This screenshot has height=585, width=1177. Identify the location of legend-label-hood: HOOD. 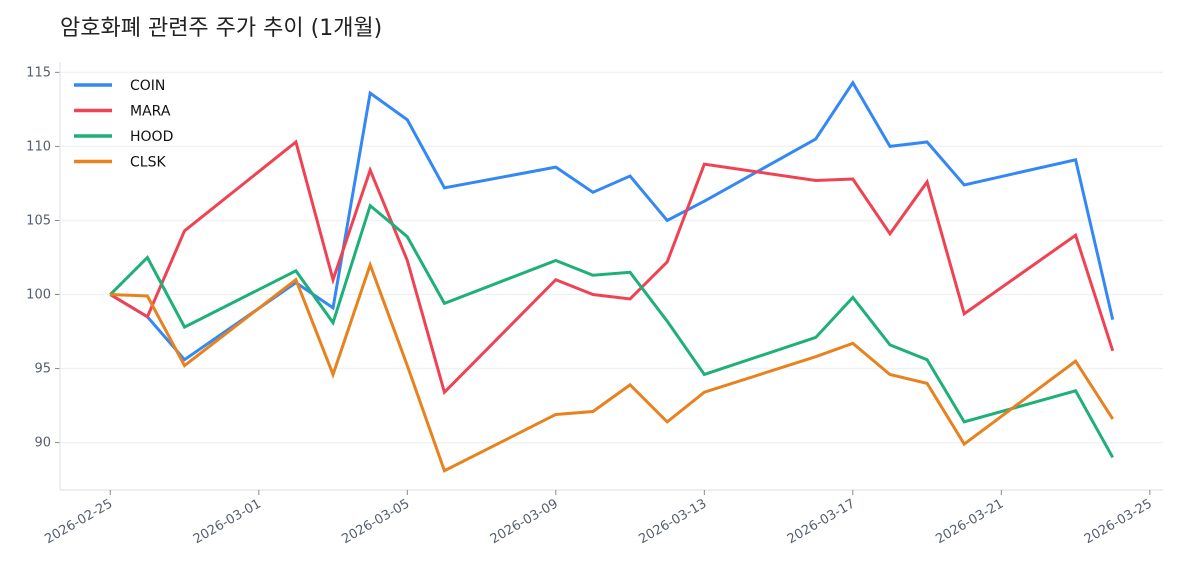
(151, 137).